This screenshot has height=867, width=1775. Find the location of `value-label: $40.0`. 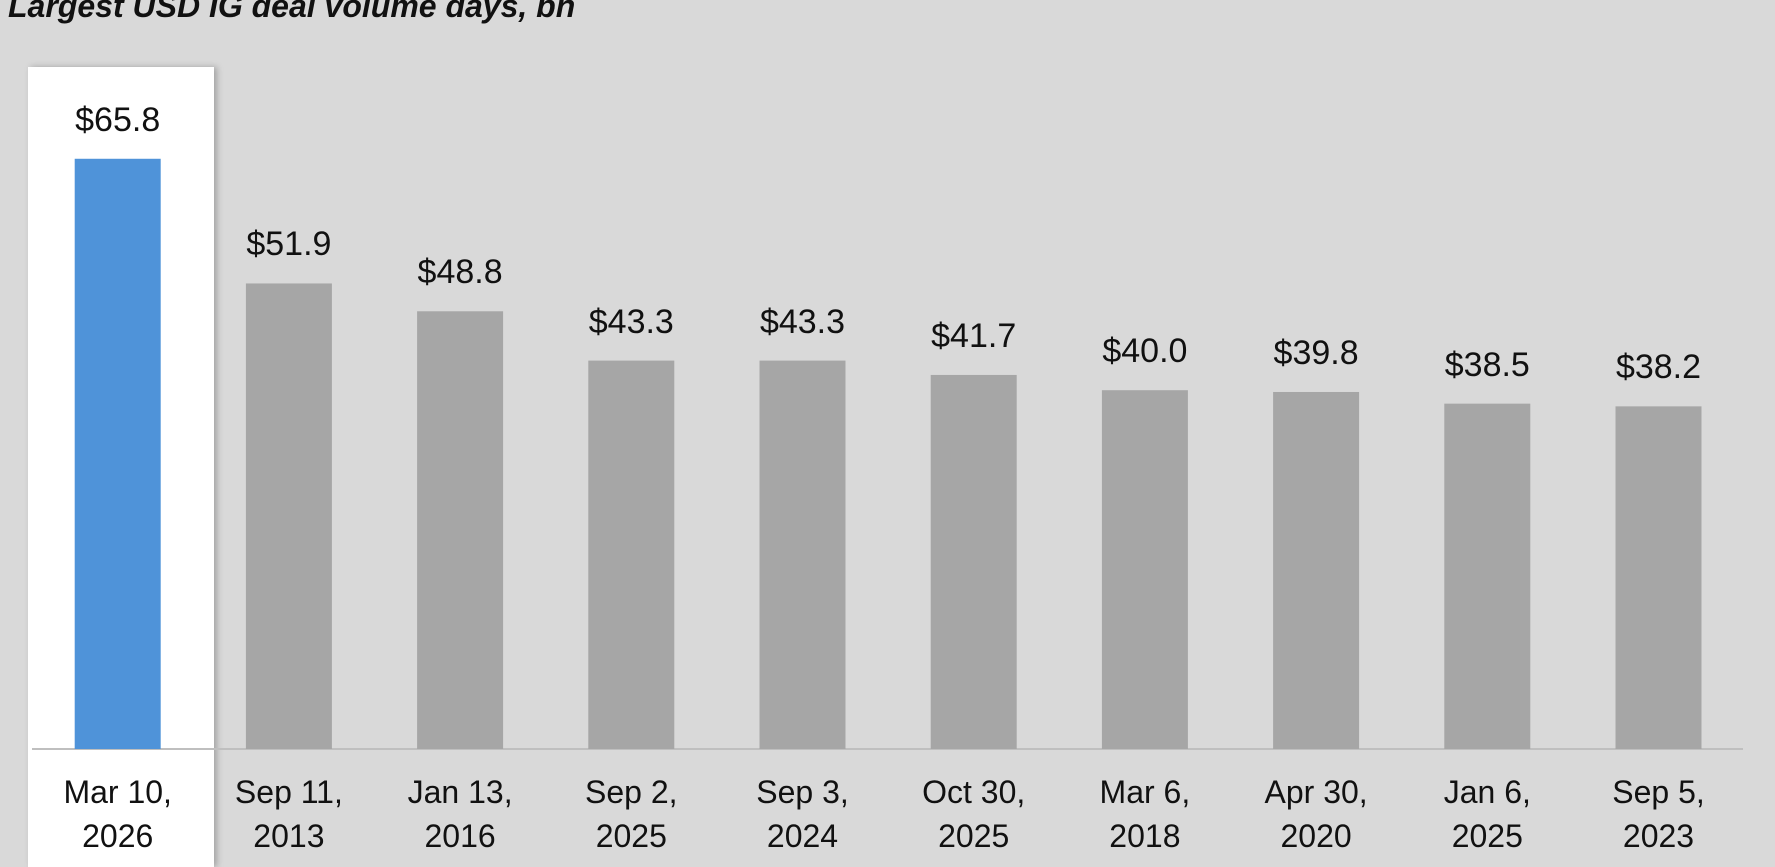

value-label: $40.0 is located at coordinates (1145, 351).